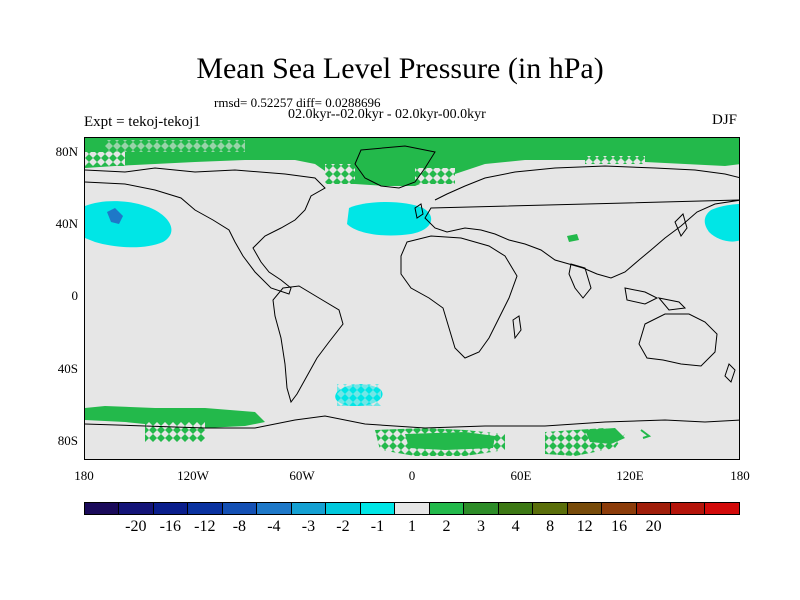 The width and height of the screenshot is (800, 600). What do you see at coordinates (653, 526) in the screenshot?
I see `colorbar-label: 20` at bounding box center [653, 526].